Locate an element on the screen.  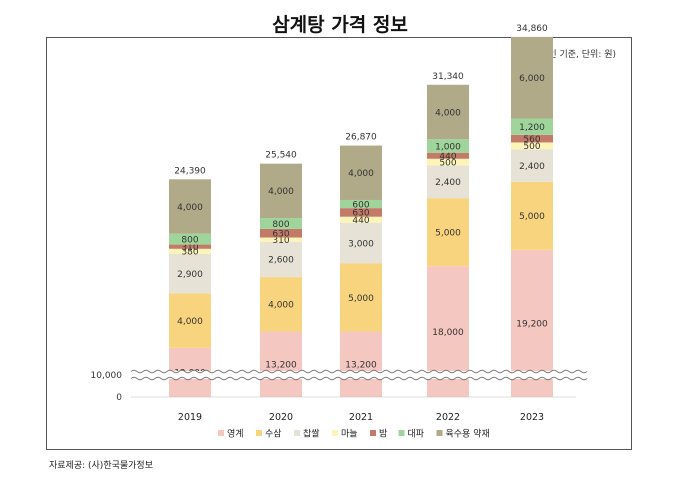
legend-label: 육수용 약재 is located at coordinates (468, 434).